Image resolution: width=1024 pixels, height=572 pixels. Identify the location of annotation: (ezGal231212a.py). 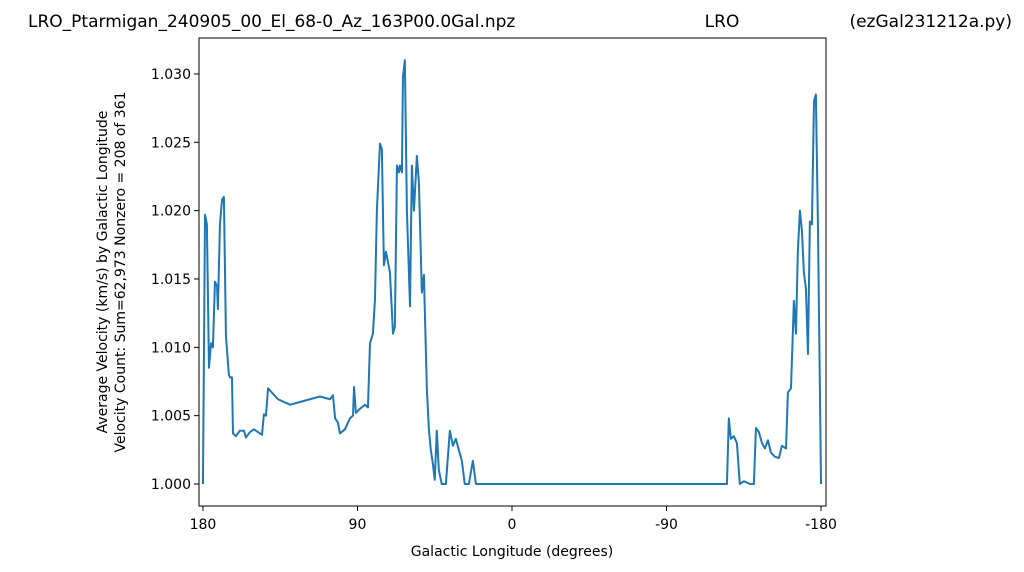
(930, 22).